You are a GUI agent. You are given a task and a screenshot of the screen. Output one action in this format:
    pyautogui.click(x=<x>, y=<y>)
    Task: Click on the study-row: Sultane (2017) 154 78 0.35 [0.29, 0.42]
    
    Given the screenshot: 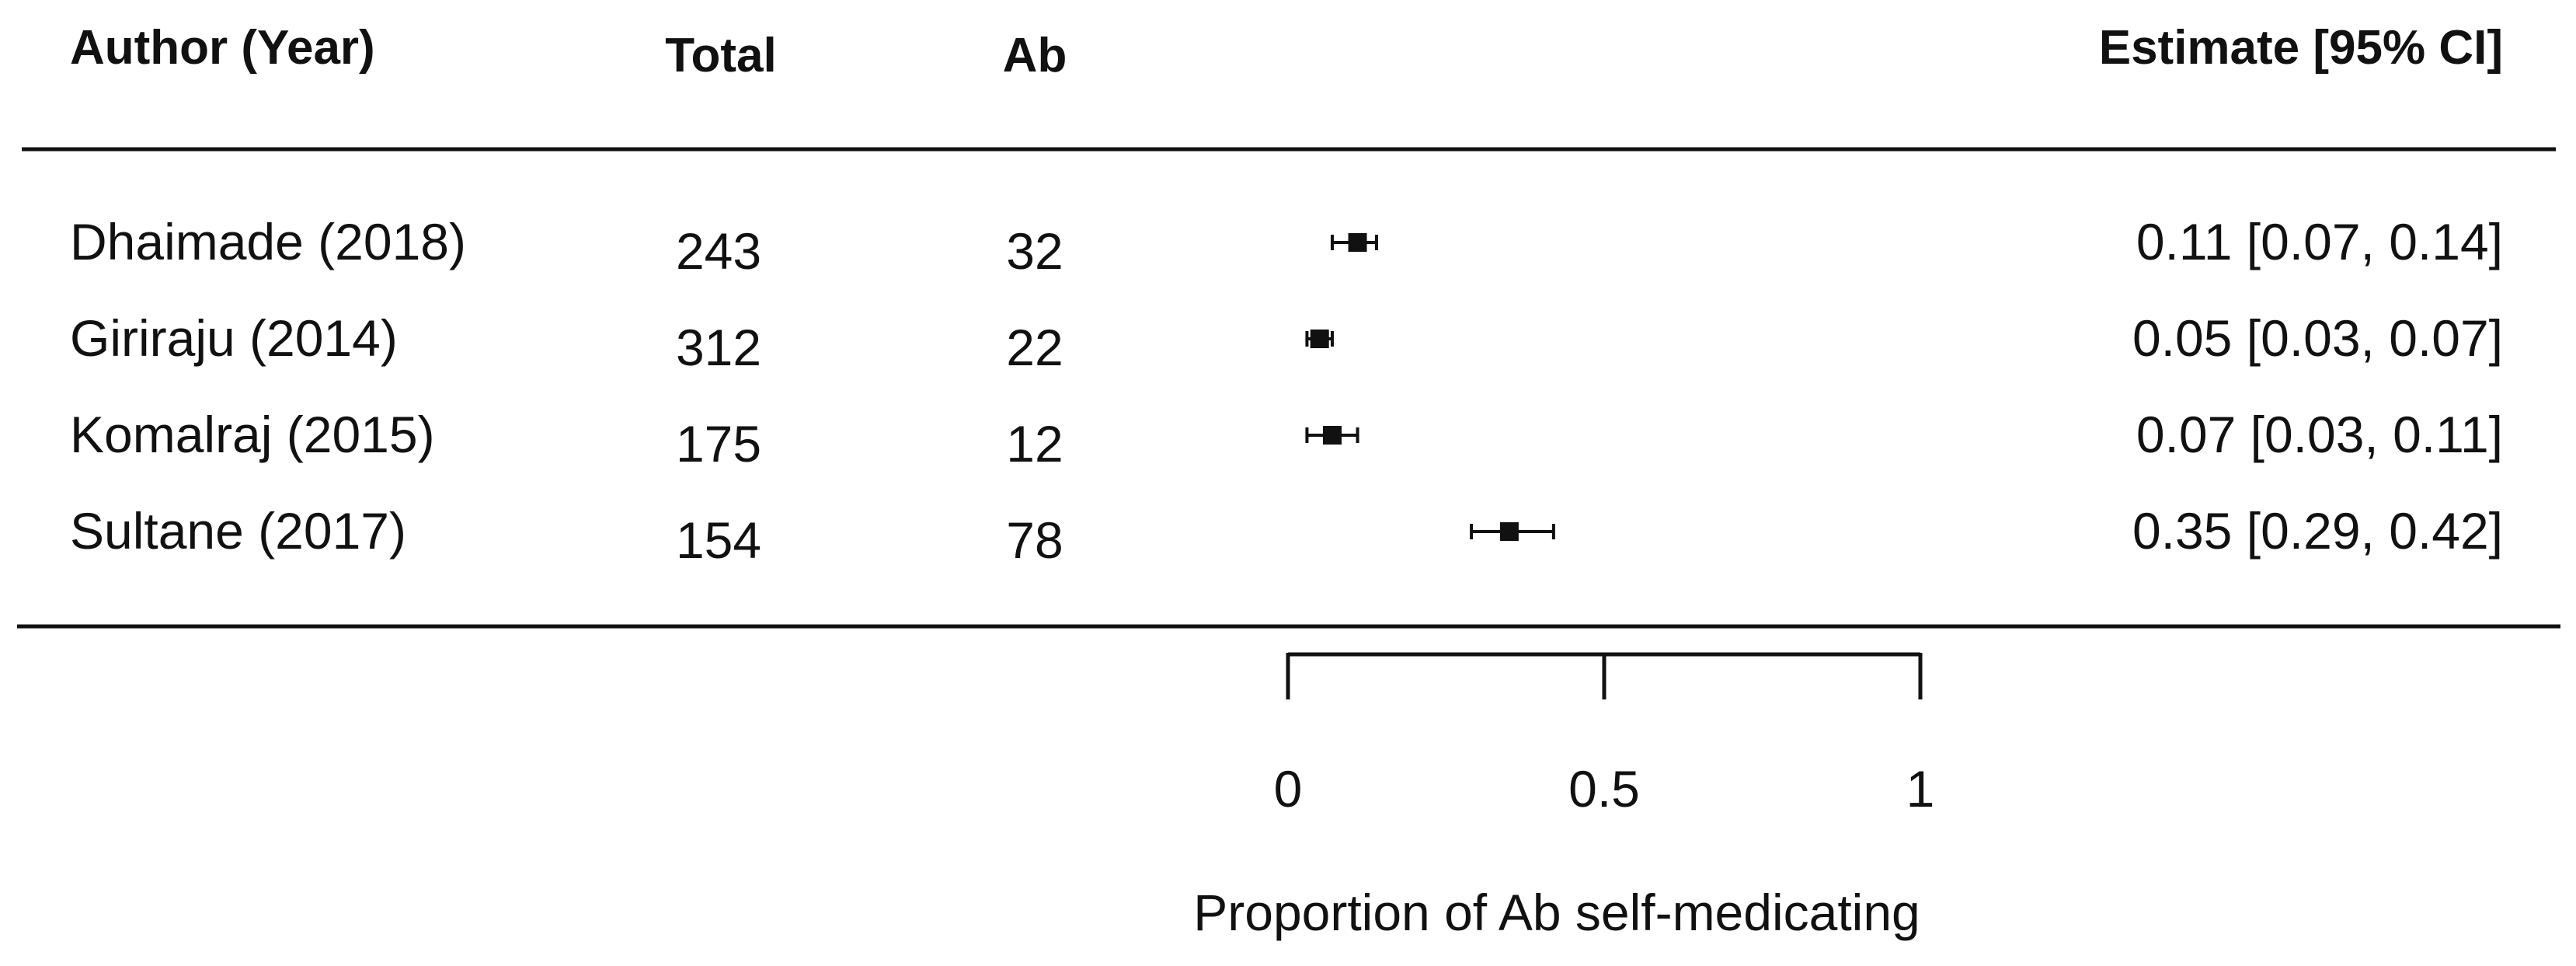 What is the action you would take?
    pyautogui.click(x=1286, y=535)
    